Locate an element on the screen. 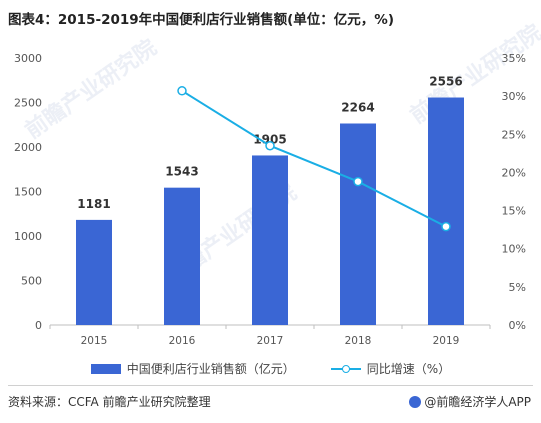 The width and height of the screenshot is (541, 423). y-right-tick-label: 5% is located at coordinates (517, 287).